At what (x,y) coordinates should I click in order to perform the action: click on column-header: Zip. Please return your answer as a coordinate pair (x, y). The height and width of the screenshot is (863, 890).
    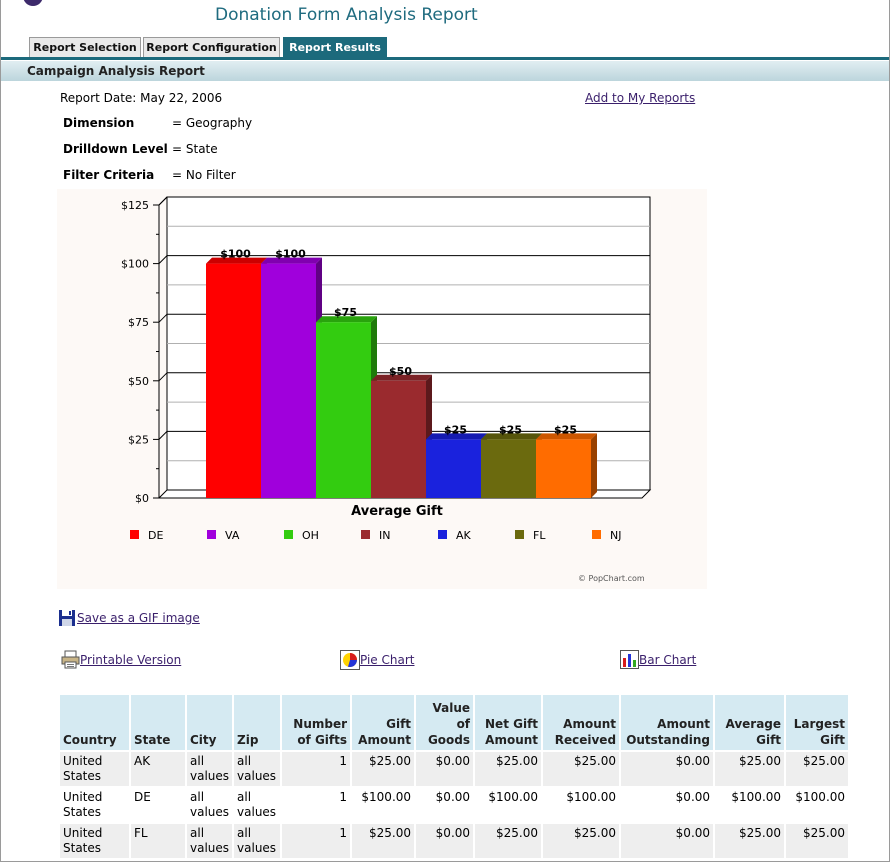
    Looking at the image, I should click on (257, 722).